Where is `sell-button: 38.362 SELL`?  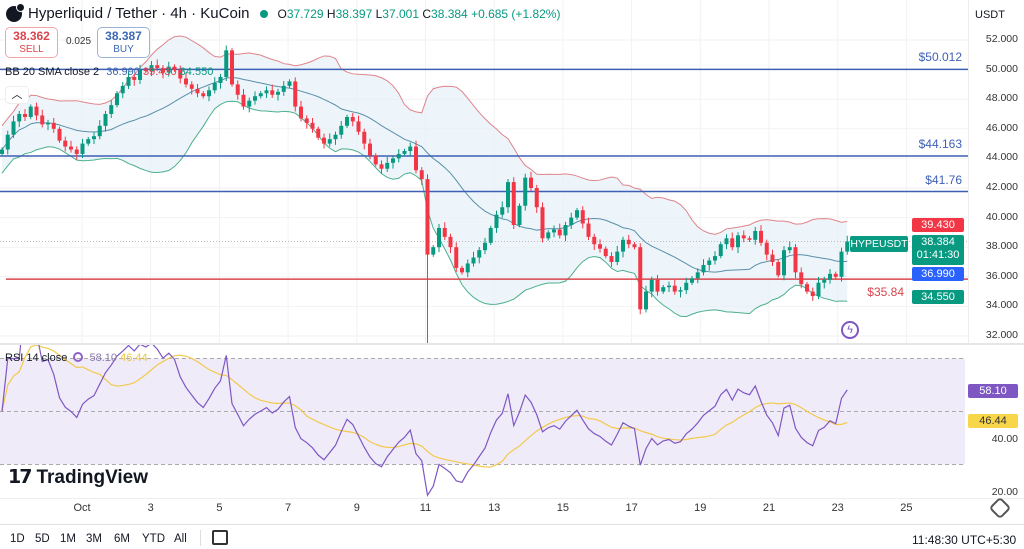
sell-button: 38.362 SELL is located at coordinates (31, 42).